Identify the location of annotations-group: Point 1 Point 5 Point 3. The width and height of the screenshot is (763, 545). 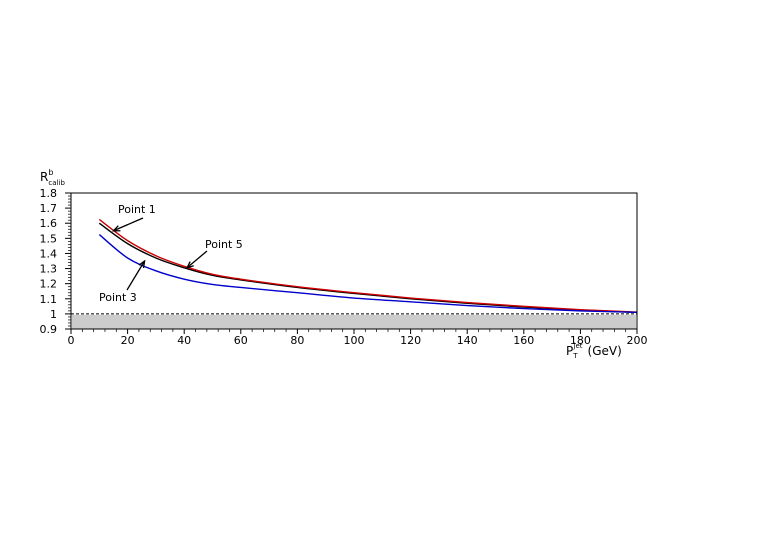
(171, 253).